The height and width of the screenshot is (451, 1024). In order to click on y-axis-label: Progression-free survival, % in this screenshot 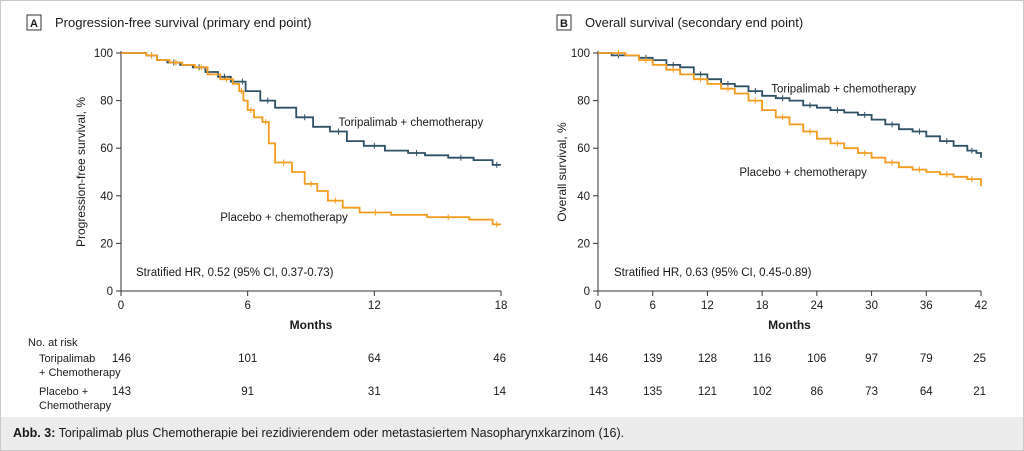, I will do `click(81, 172)`.